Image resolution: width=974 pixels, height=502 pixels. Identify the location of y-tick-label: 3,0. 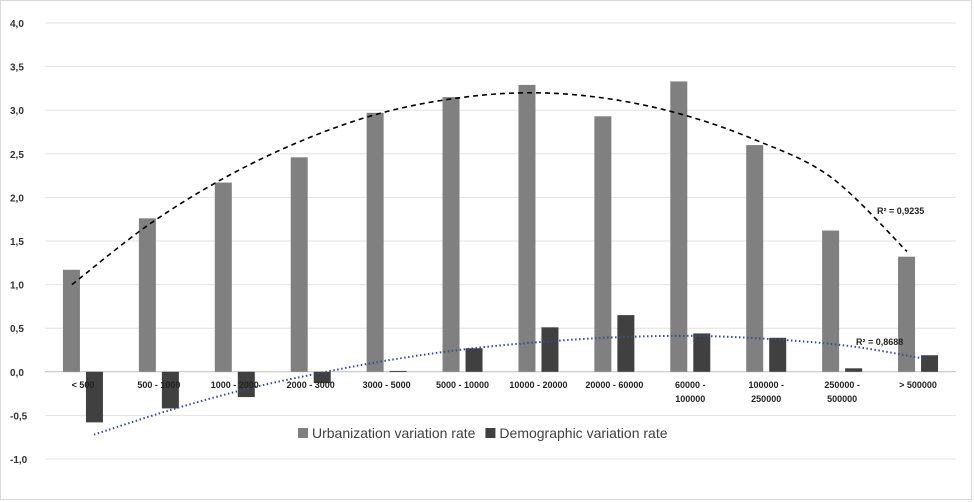
(17, 111).